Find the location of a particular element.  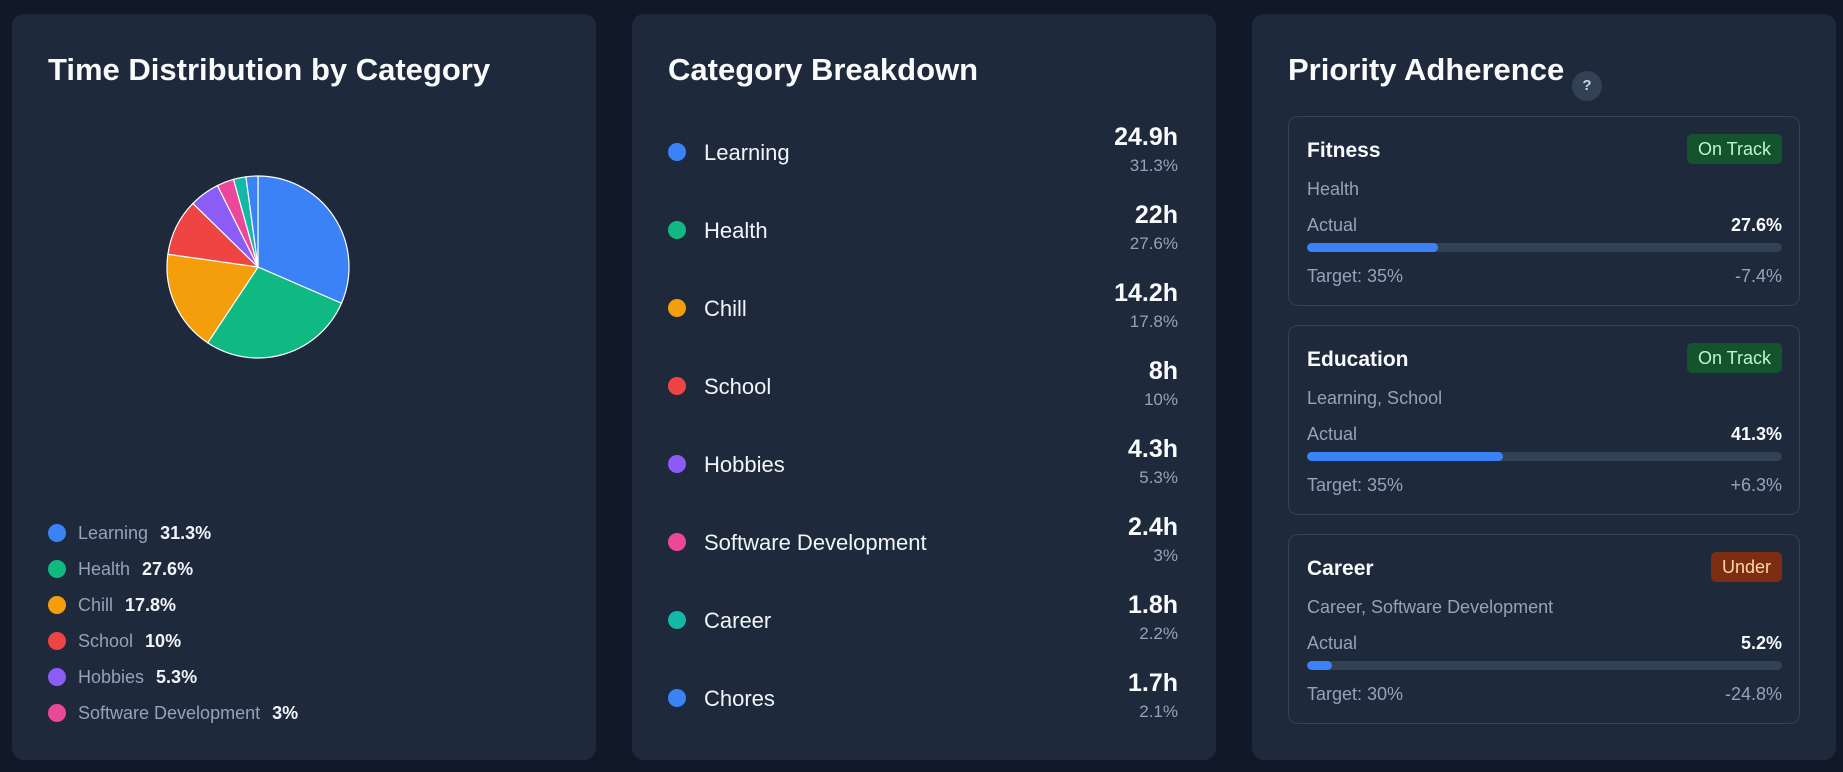

breakdown-row: School 8h 10% is located at coordinates (923, 387).